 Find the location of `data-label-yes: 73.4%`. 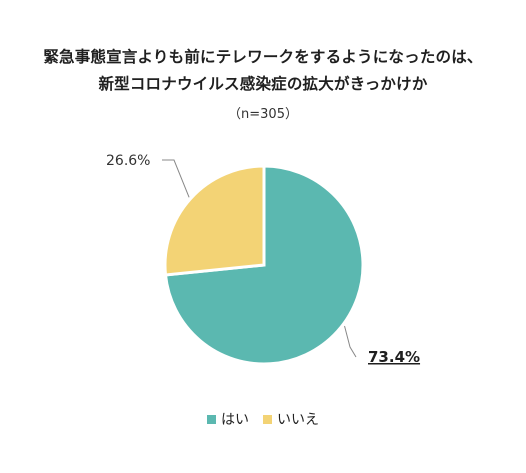

data-label-yes: 73.4% is located at coordinates (394, 357).